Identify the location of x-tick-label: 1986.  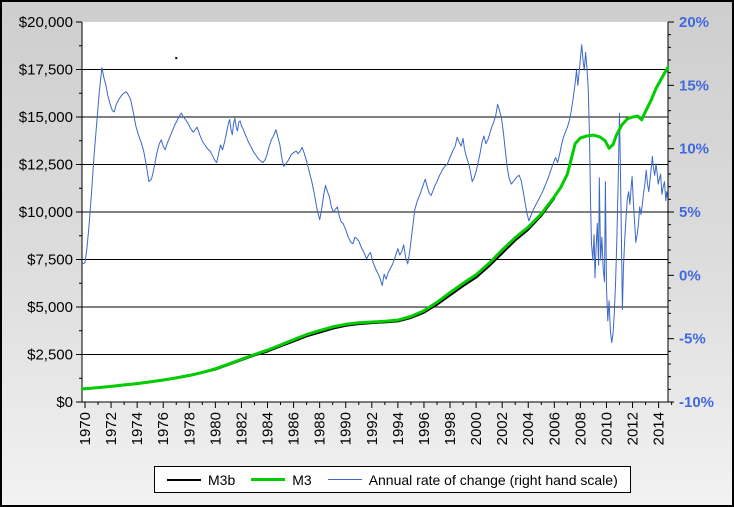
(294, 428).